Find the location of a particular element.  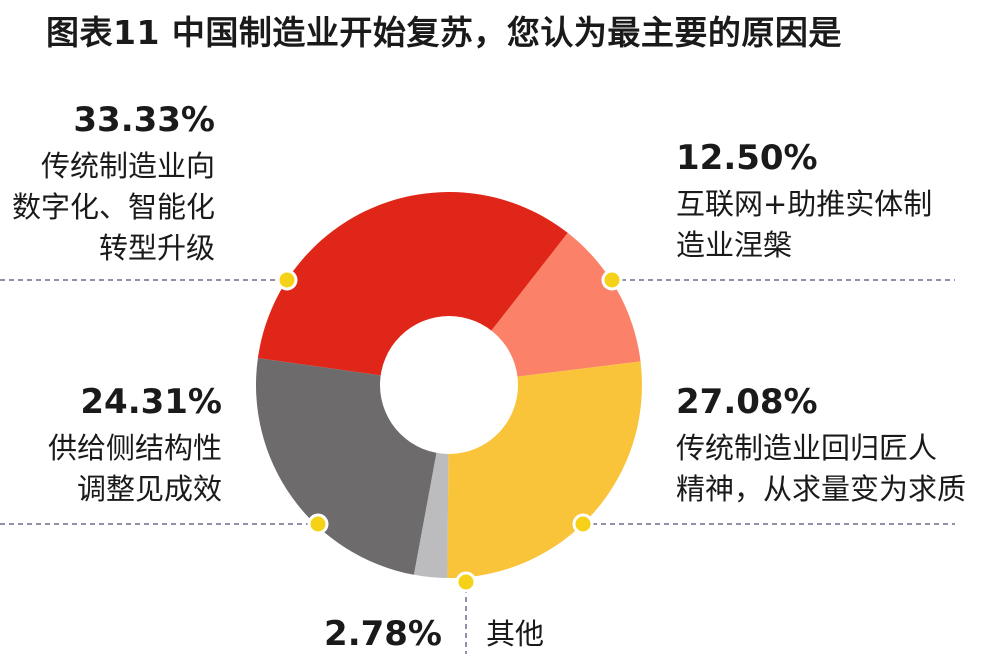

slice-category-label: 传统制造业回归匠人 精神，从求量变为求质 is located at coordinates (821, 469).